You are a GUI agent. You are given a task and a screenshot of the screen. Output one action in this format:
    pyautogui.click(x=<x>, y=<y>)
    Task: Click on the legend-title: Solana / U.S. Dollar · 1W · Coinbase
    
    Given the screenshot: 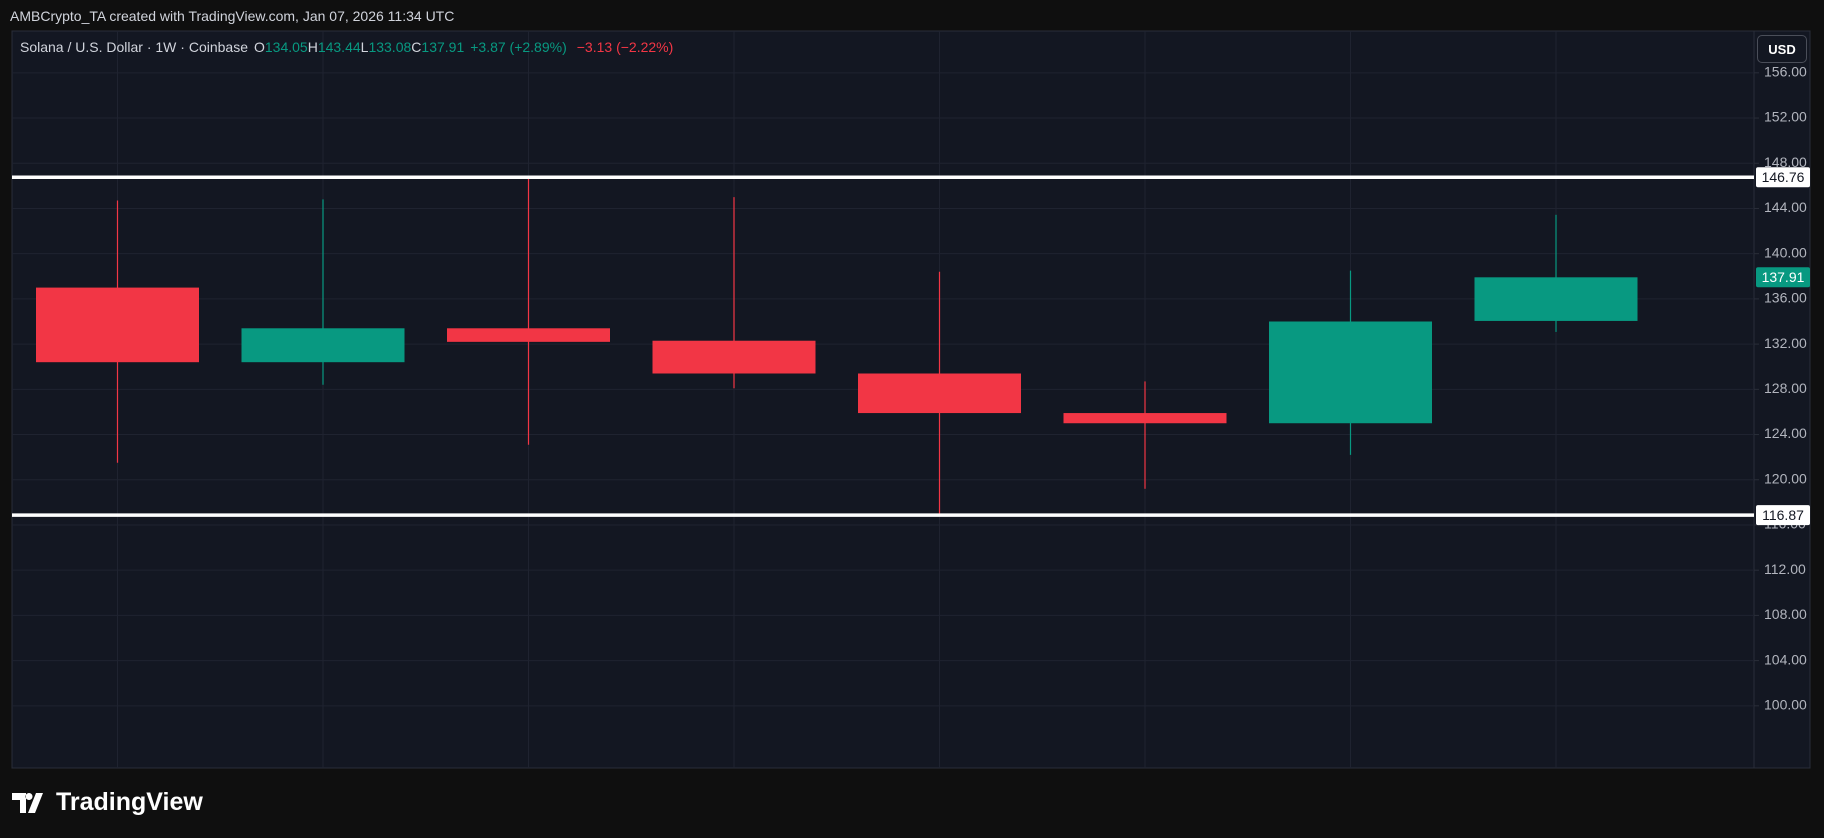 What is the action you would take?
    pyautogui.click(x=134, y=47)
    